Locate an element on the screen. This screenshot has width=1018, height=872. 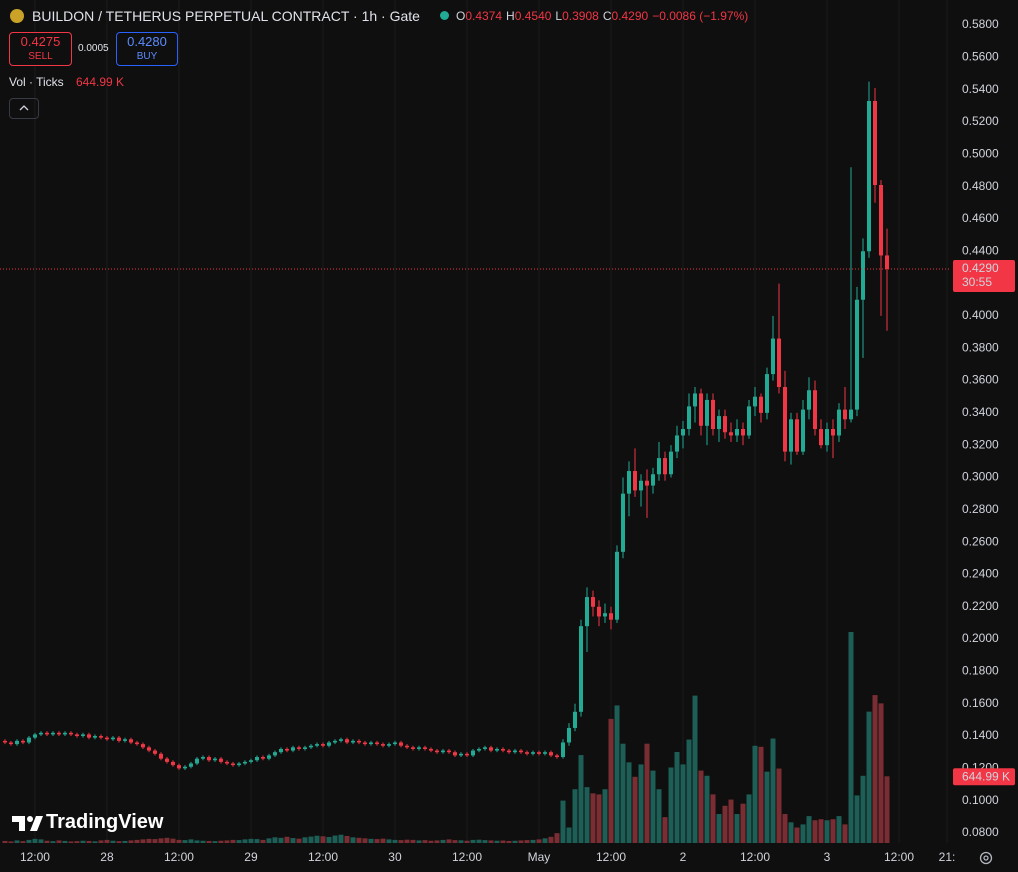
x-tick-label: 12:00 is located at coordinates (899, 857).